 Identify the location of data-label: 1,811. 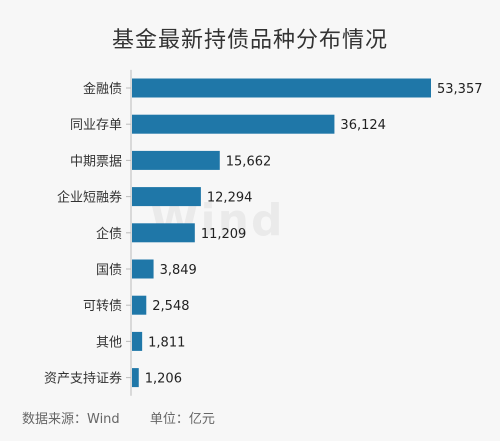
(166, 342).